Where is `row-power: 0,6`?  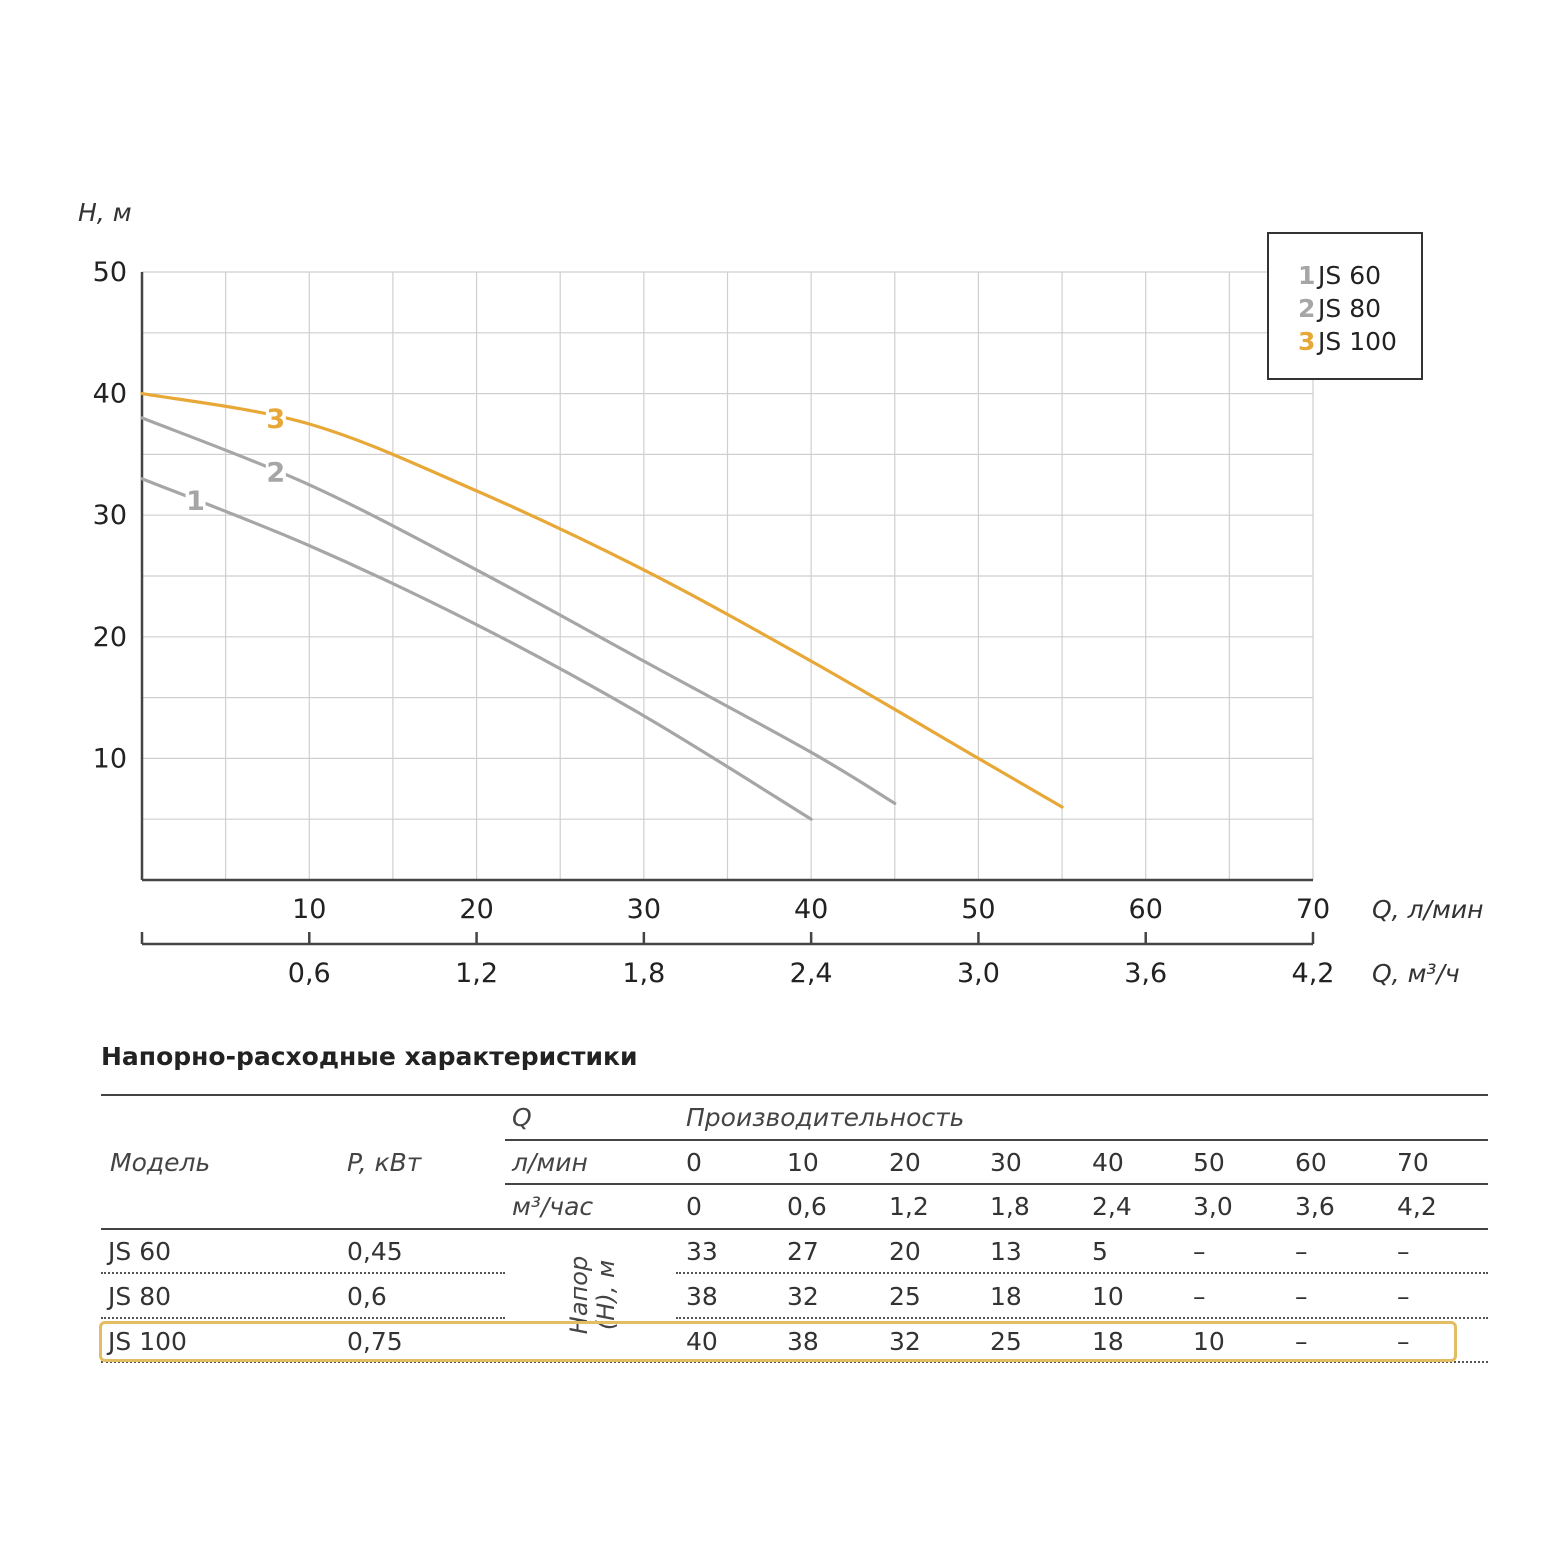
row-power: 0,6 is located at coordinates (367, 1296).